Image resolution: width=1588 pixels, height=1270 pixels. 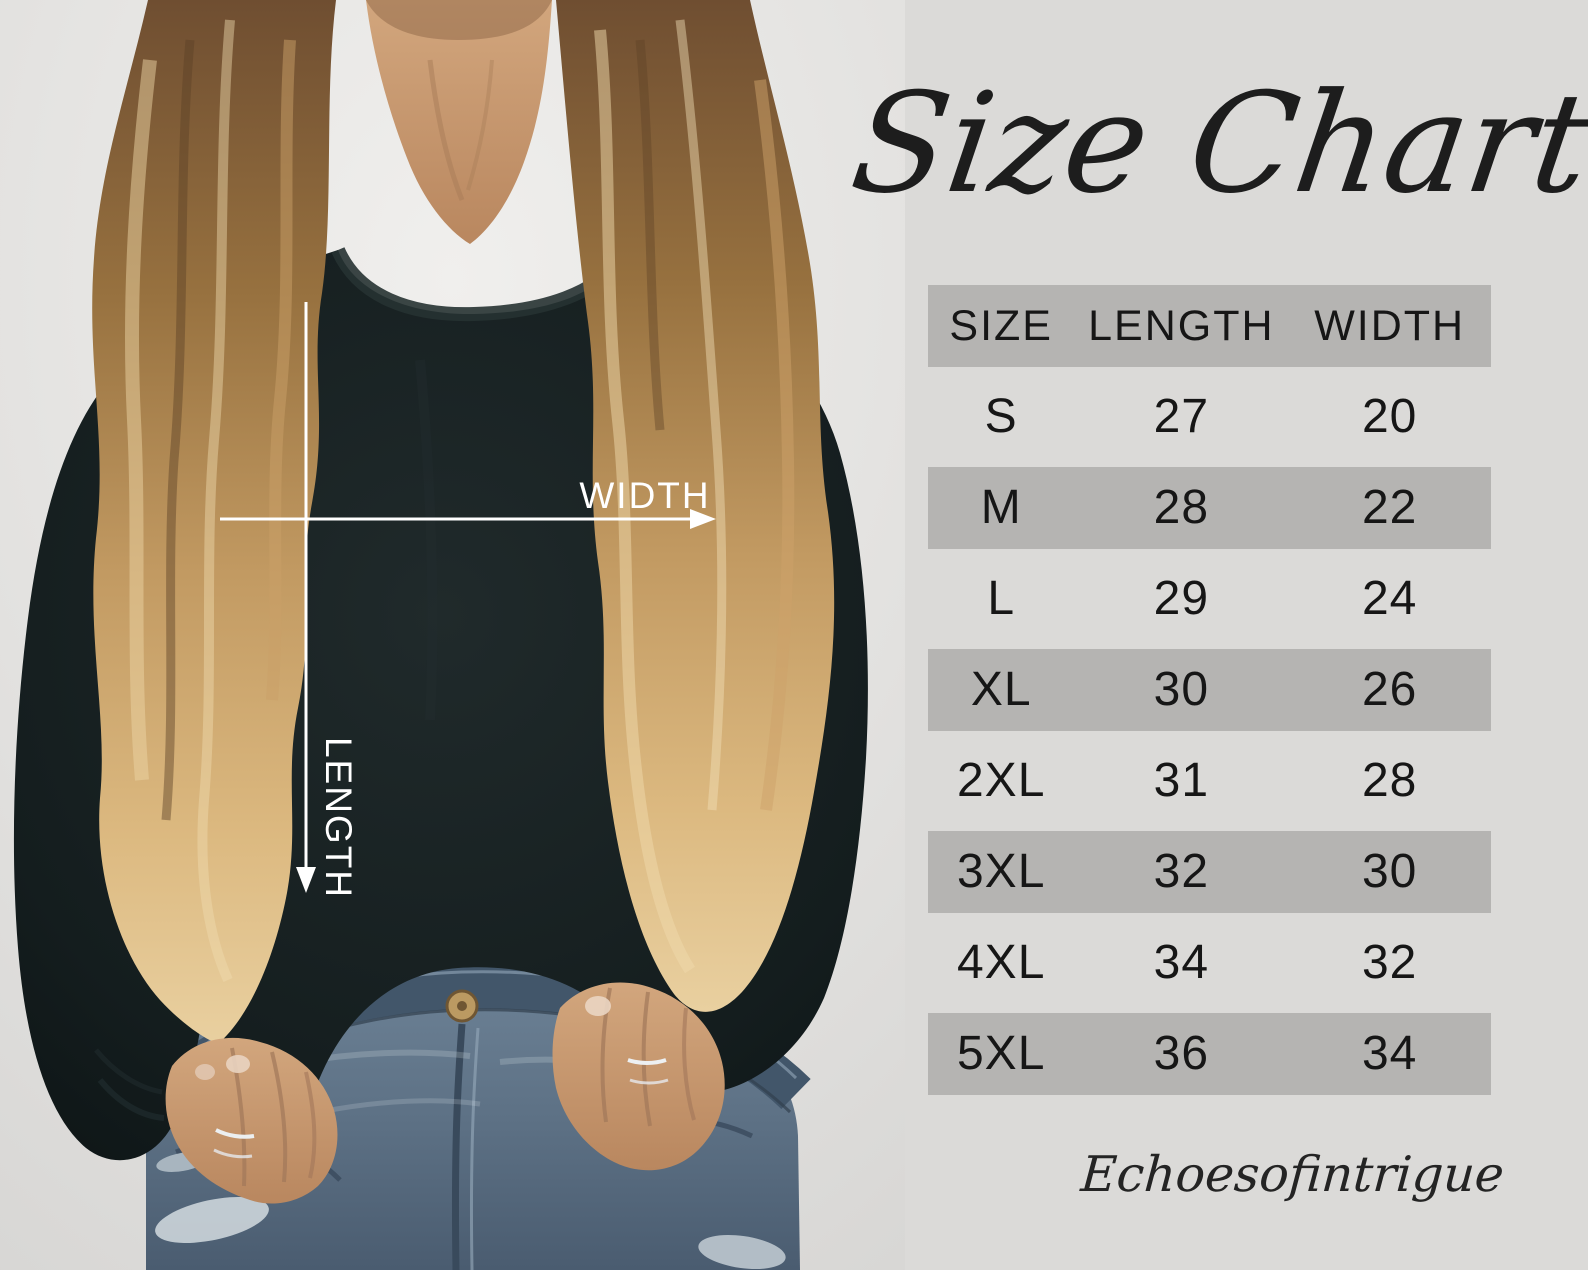 What do you see at coordinates (1181, 780) in the screenshot?
I see `cell-length: 31` at bounding box center [1181, 780].